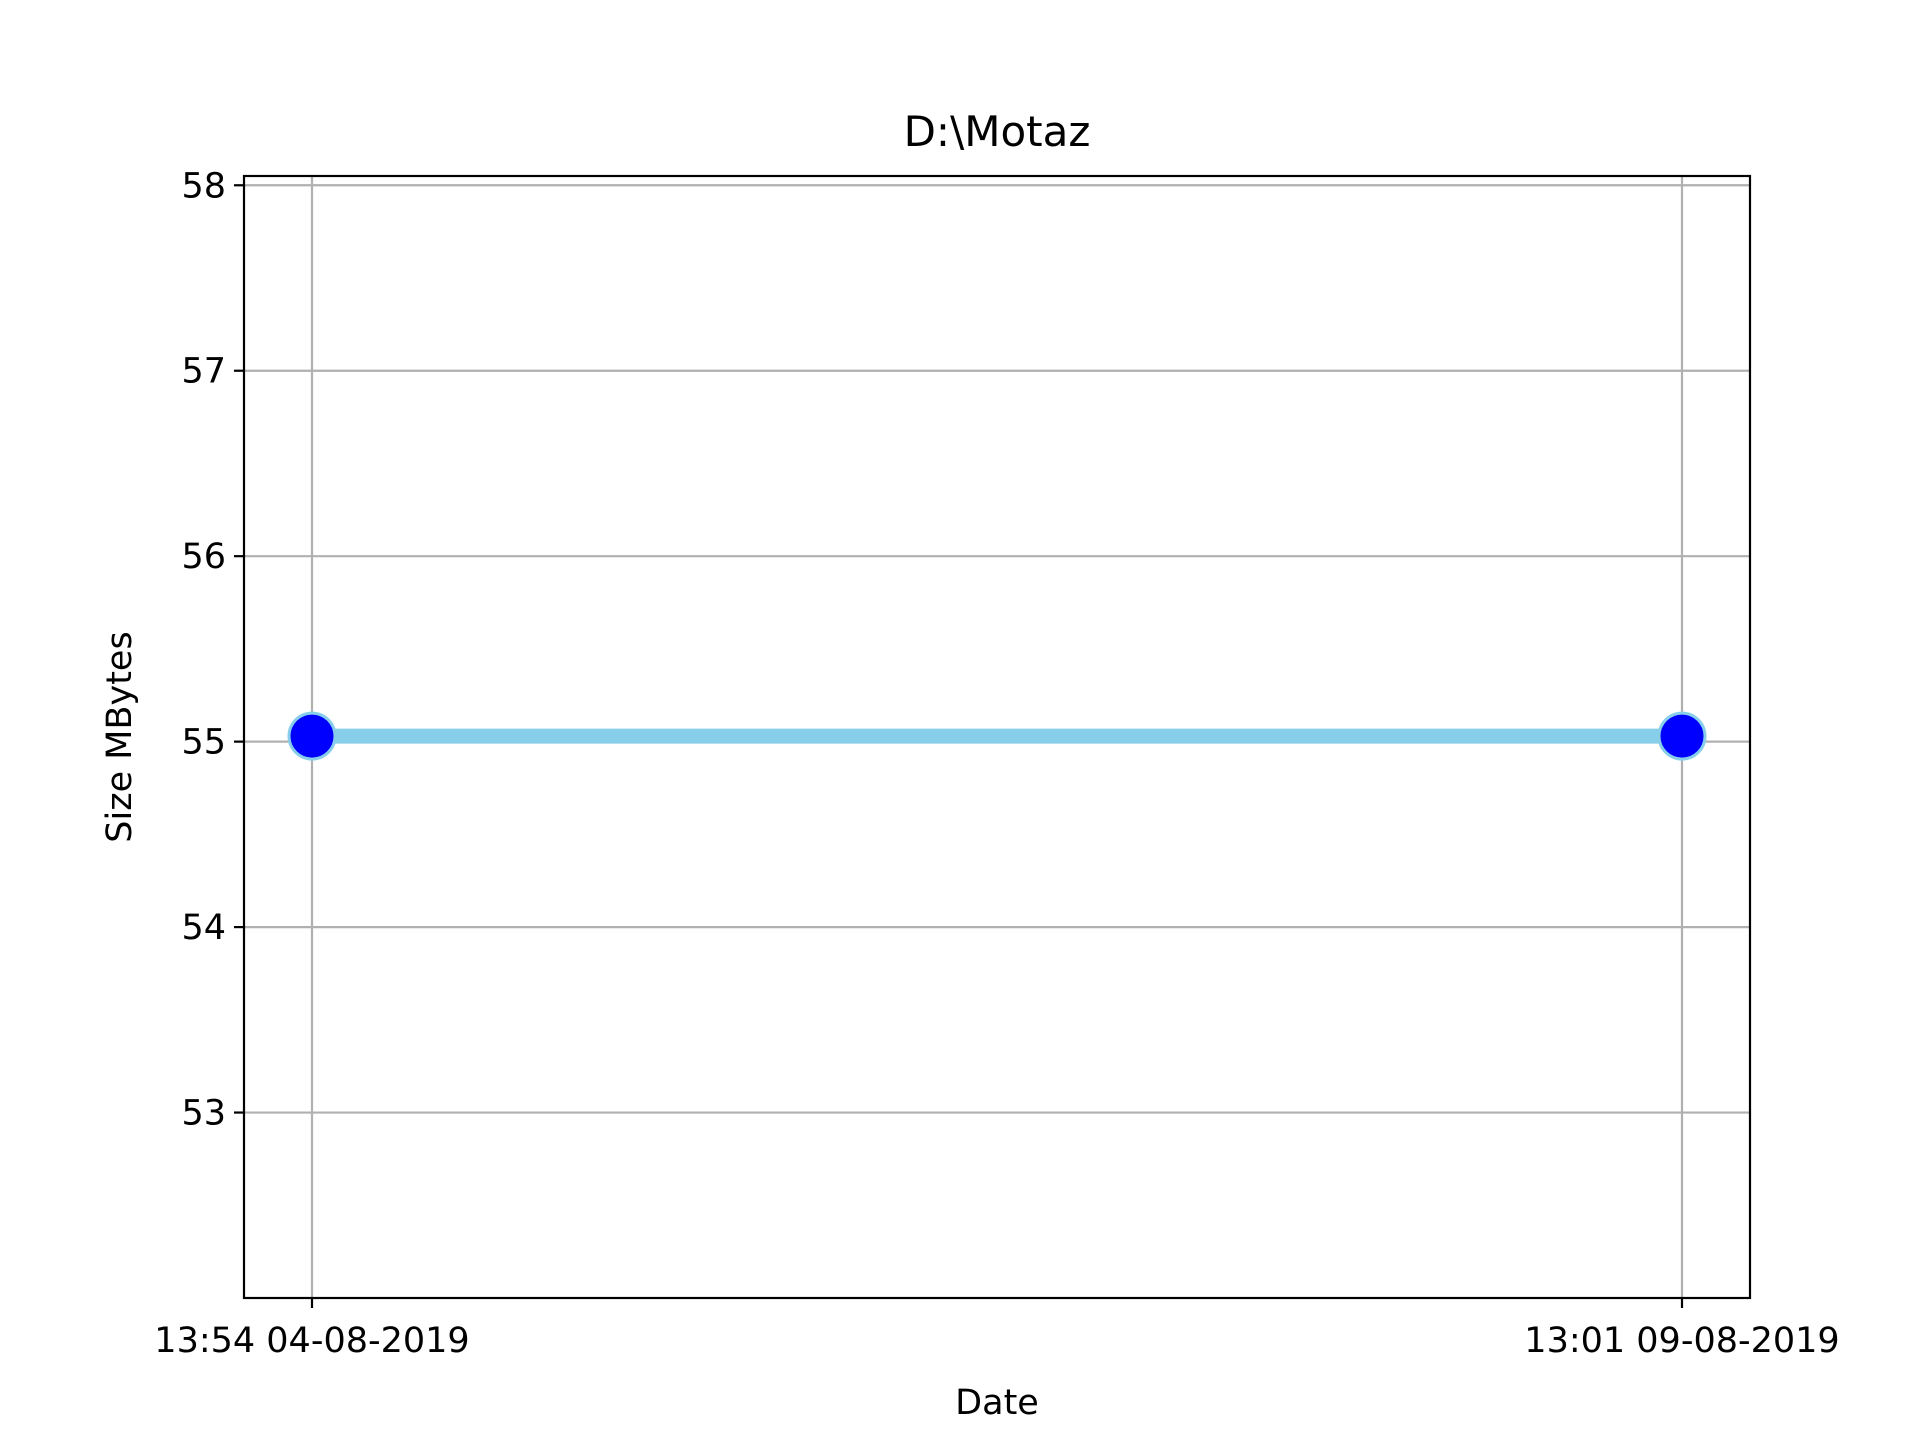  Describe the element at coordinates (997, 1403) in the screenshot. I see `x-axis-title: Date` at that location.